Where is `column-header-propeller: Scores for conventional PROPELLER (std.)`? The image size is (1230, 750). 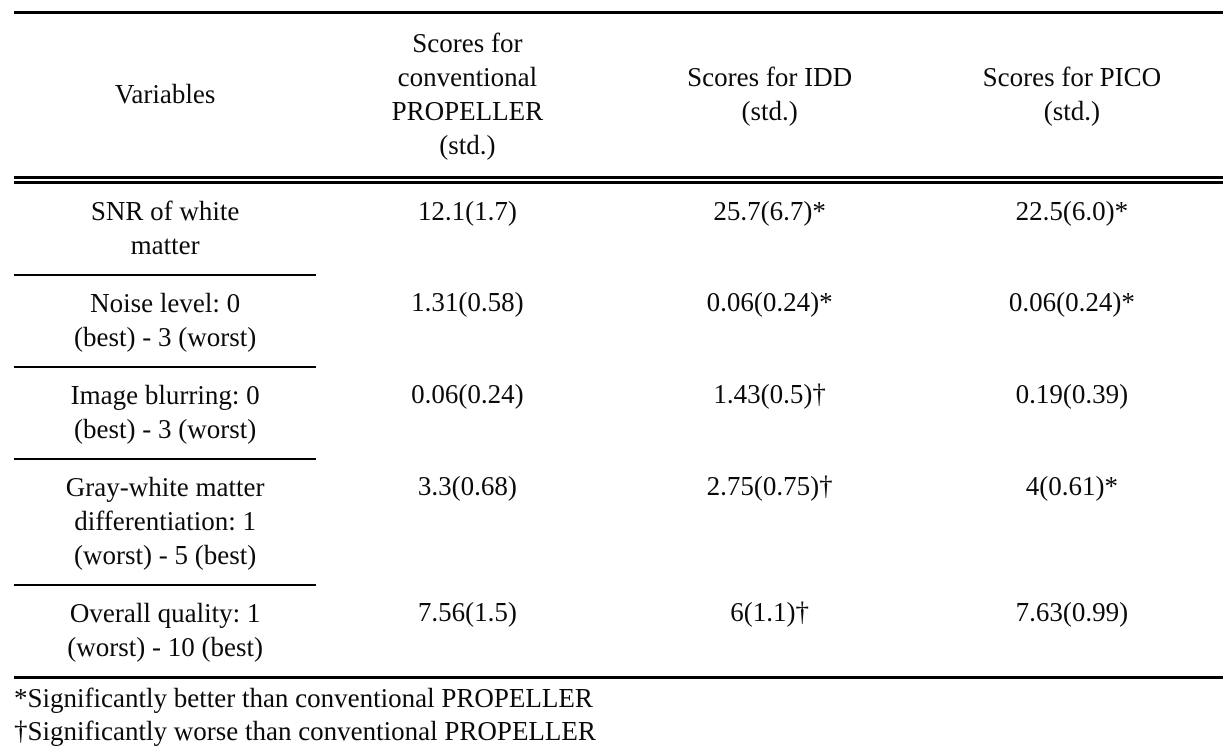 column-header-propeller: Scores for conventional PROPELLER (std.) is located at coordinates (467, 98).